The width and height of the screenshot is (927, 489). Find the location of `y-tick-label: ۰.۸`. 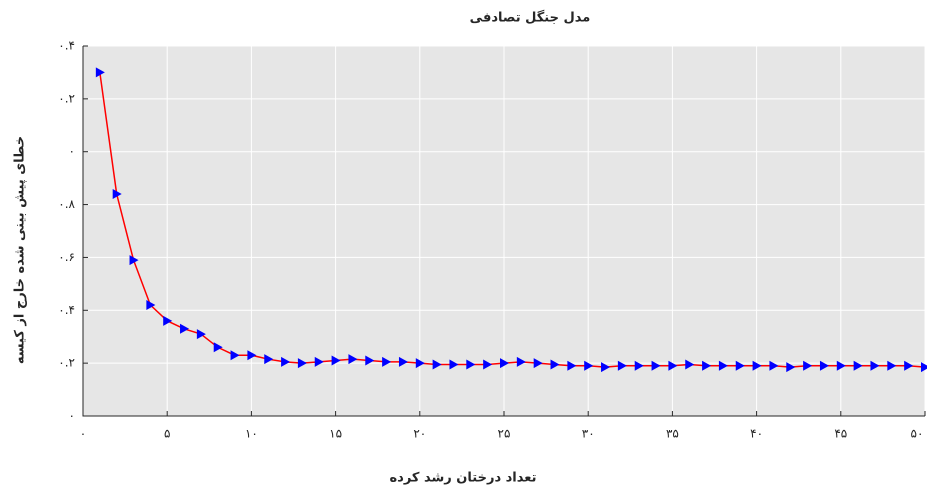

y-tick-label: ۰.۸ is located at coordinates (66, 204).